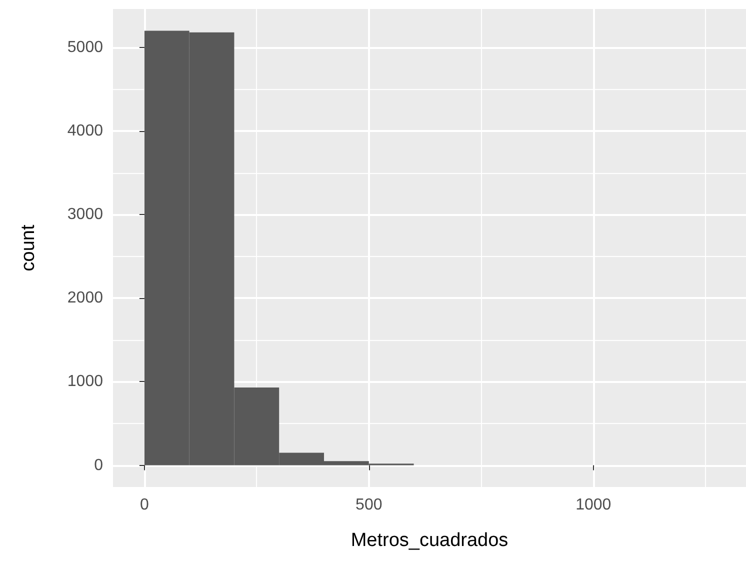  What do you see at coordinates (429, 540) in the screenshot?
I see `x-axis-title: Metros_cuadrados` at bounding box center [429, 540].